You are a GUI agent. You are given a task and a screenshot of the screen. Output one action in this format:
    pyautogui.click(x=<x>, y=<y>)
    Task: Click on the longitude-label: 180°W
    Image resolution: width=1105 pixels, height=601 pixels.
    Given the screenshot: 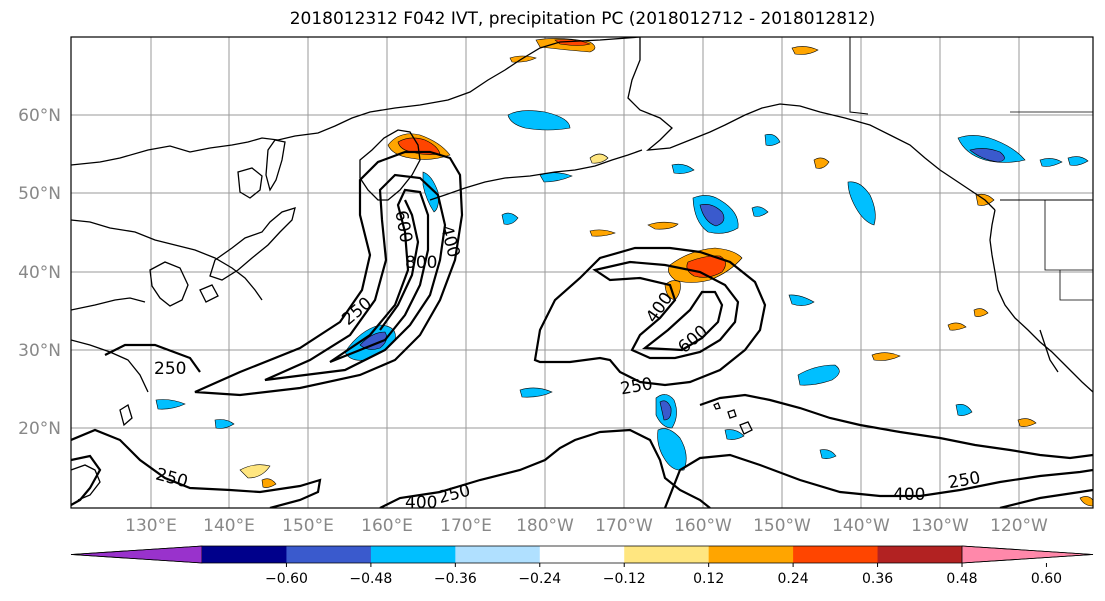 What is the action you would take?
    pyautogui.click(x=545, y=526)
    